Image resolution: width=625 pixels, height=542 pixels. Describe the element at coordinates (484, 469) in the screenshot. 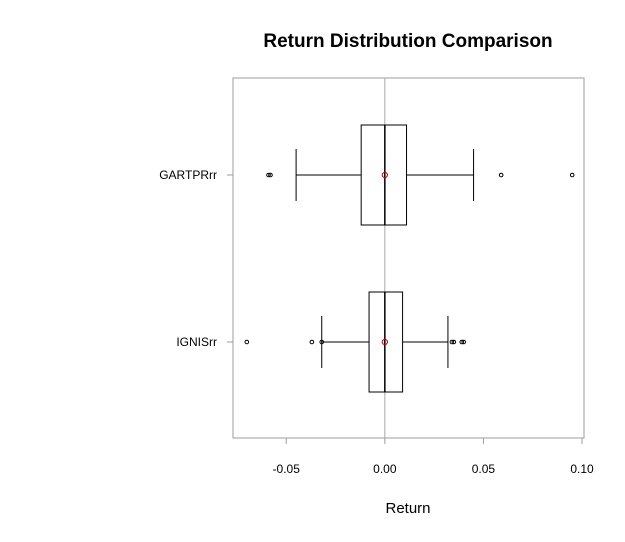

I see `x-tick-label: 0.05` at that location.